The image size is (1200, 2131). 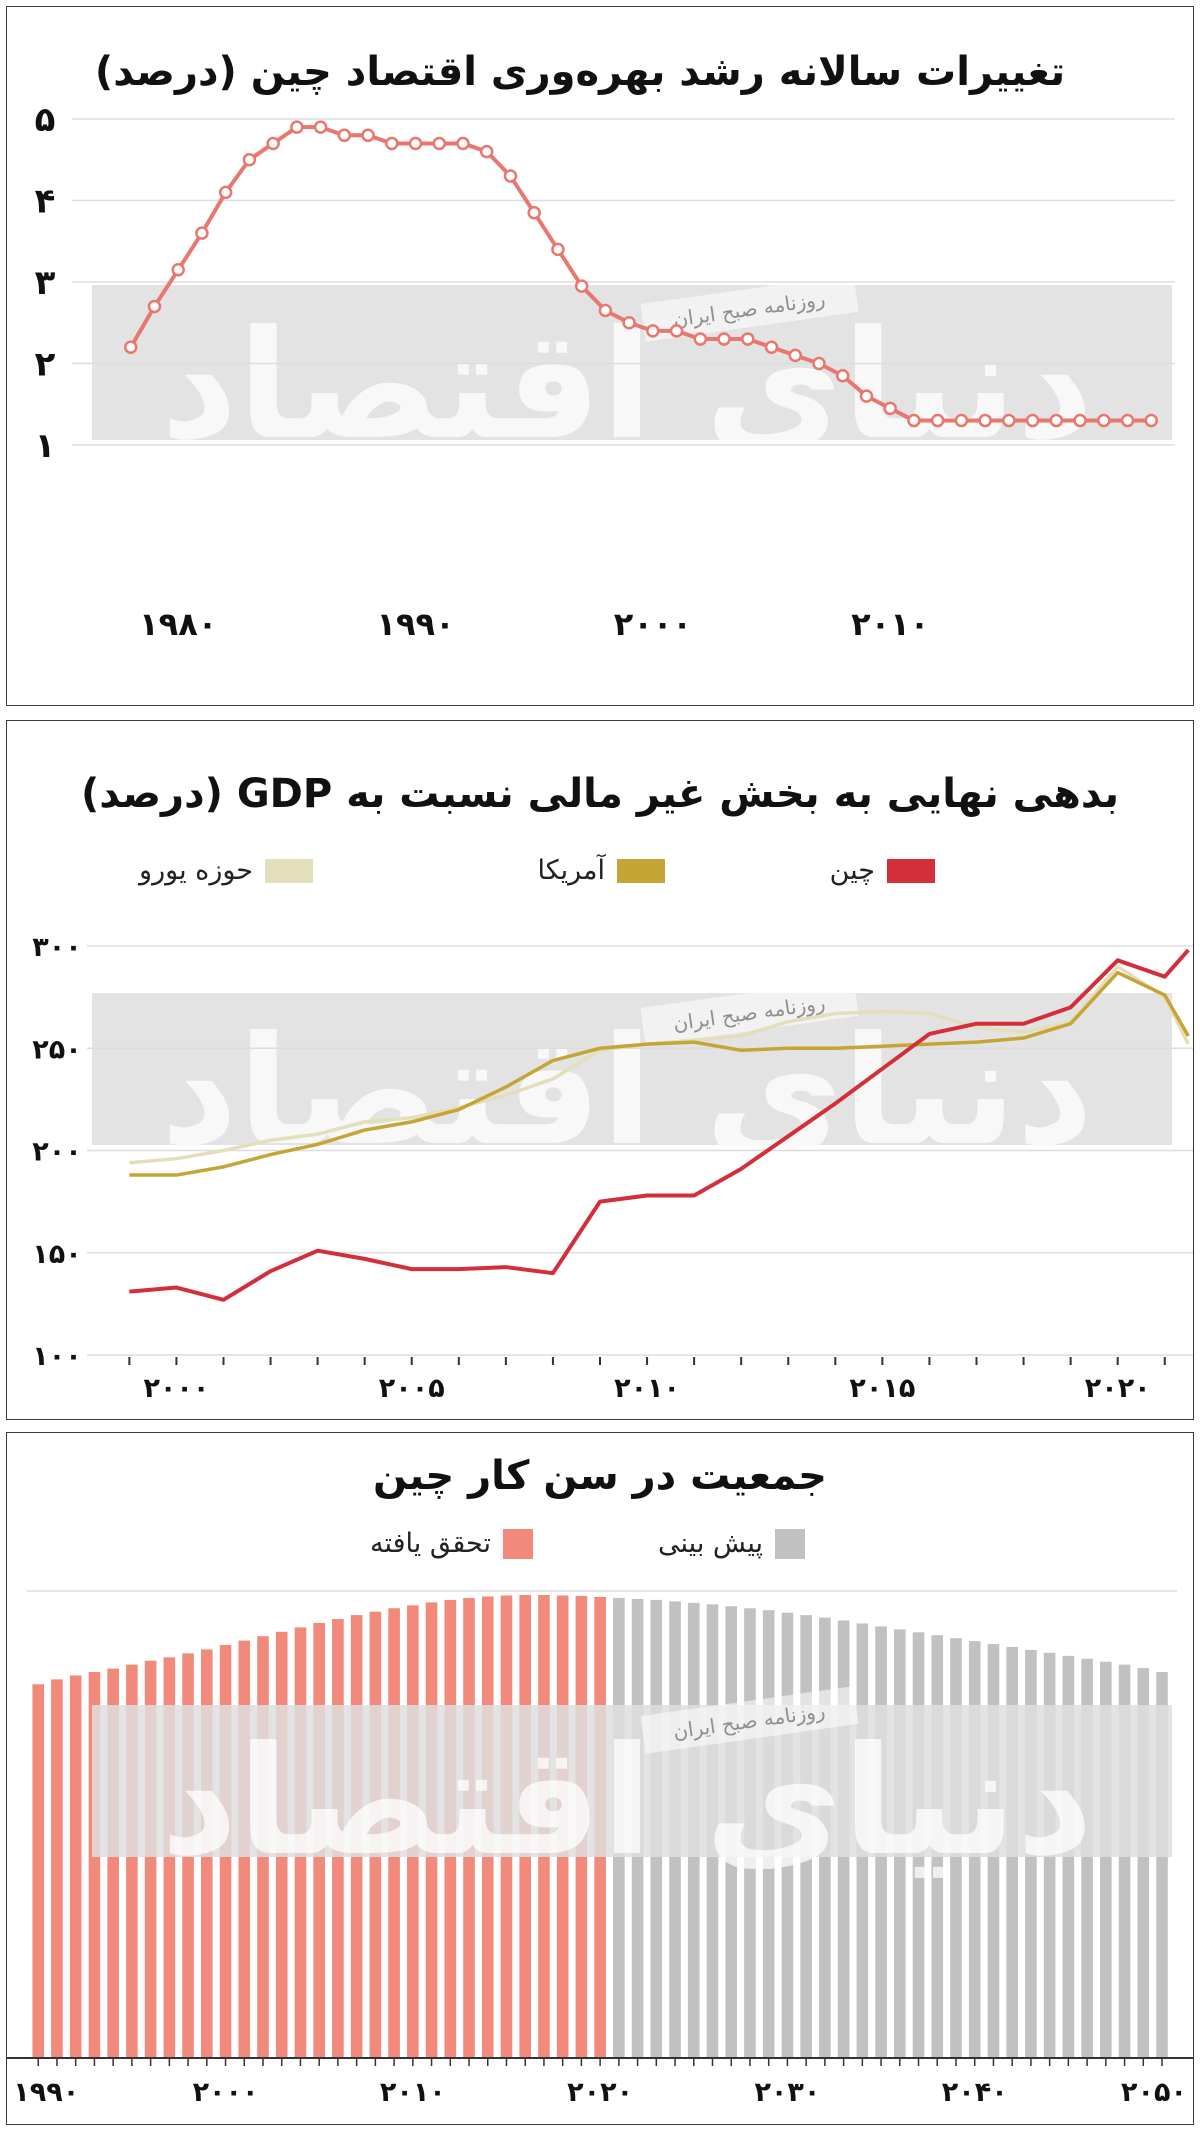 What do you see at coordinates (975, 2092) in the screenshot?
I see `x-tick-label: ۲۰۴۰` at bounding box center [975, 2092].